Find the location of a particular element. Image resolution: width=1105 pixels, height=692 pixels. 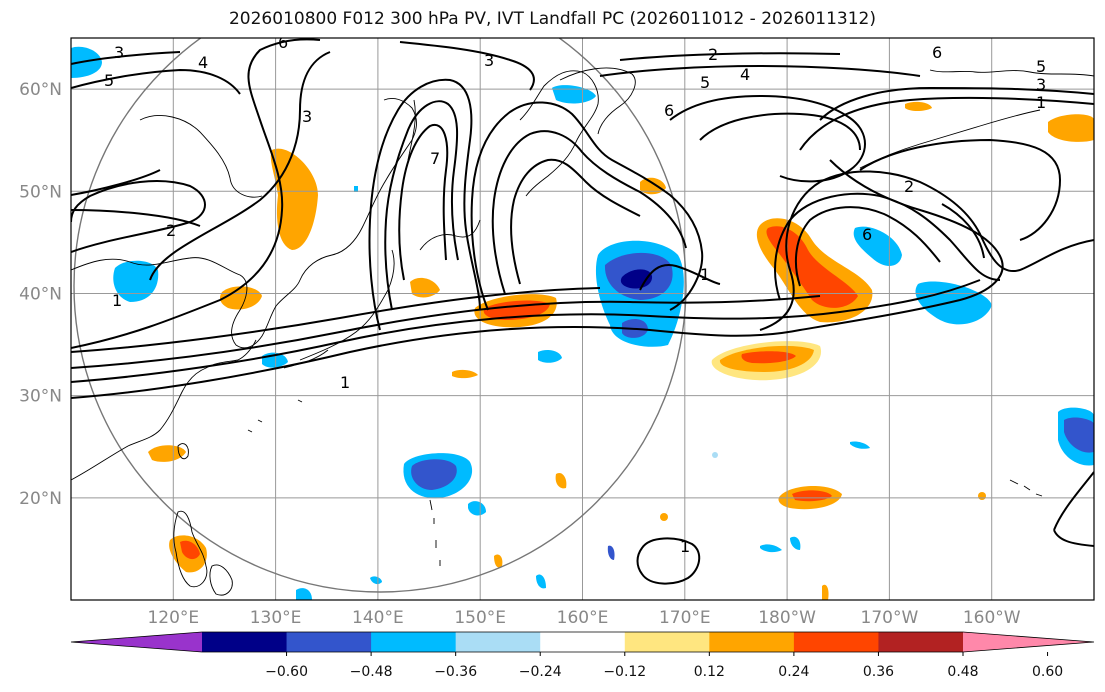

colorbar-label: −0.24 is located at coordinates (540, 672).